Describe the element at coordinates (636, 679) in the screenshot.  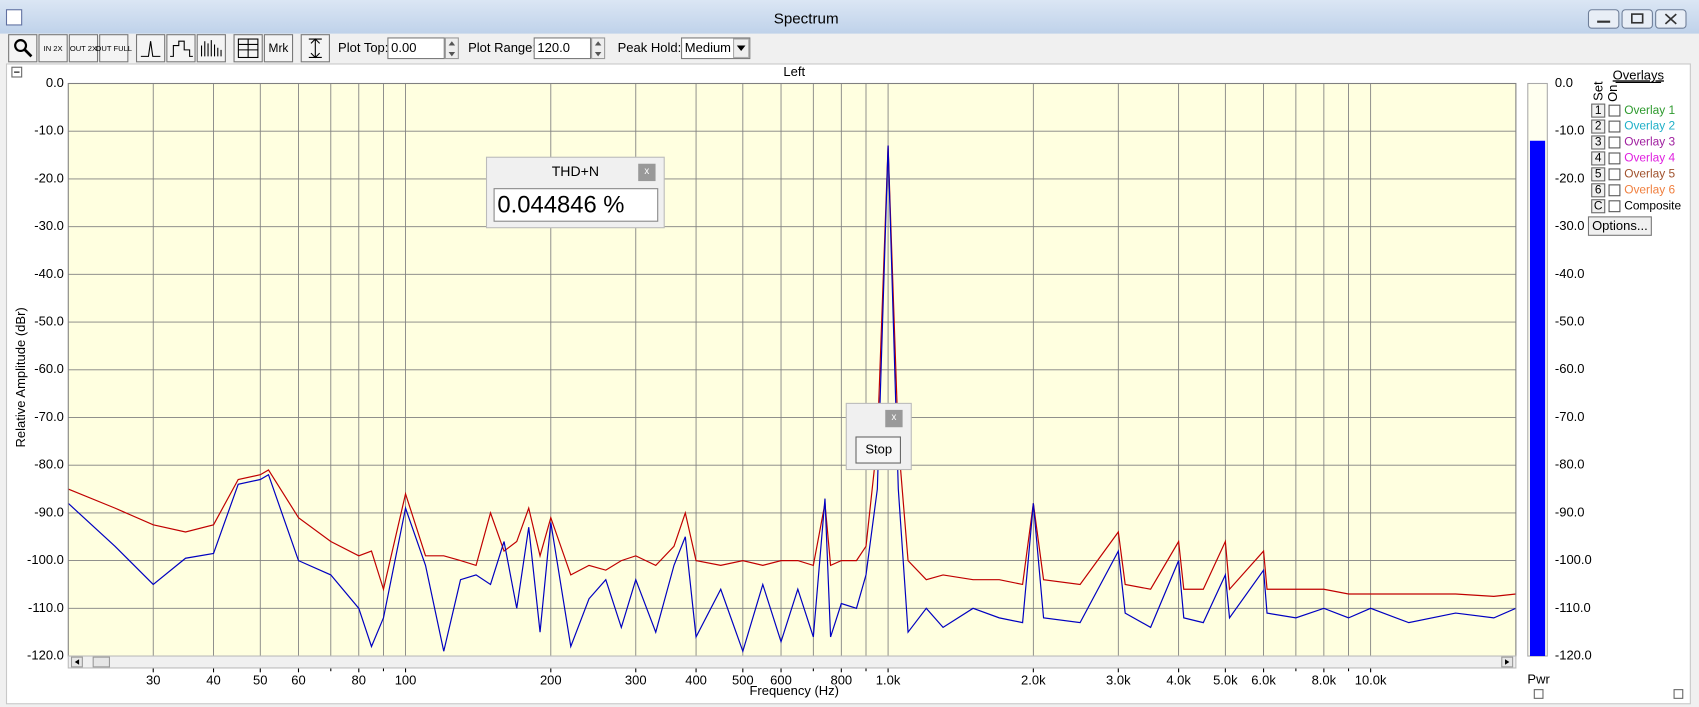
I see `x-tick-label: 300` at that location.